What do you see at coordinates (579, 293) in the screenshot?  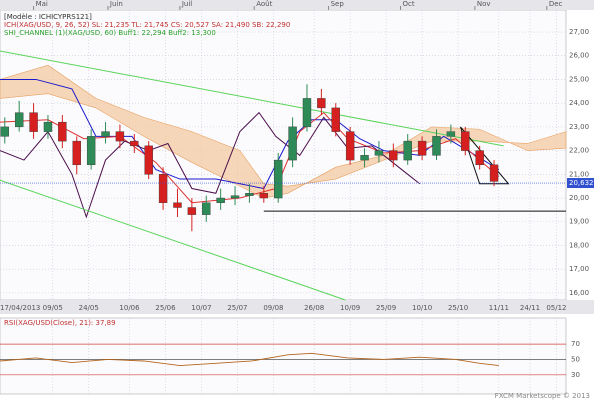 I see `y-tick-label: 16,00` at bounding box center [579, 293].